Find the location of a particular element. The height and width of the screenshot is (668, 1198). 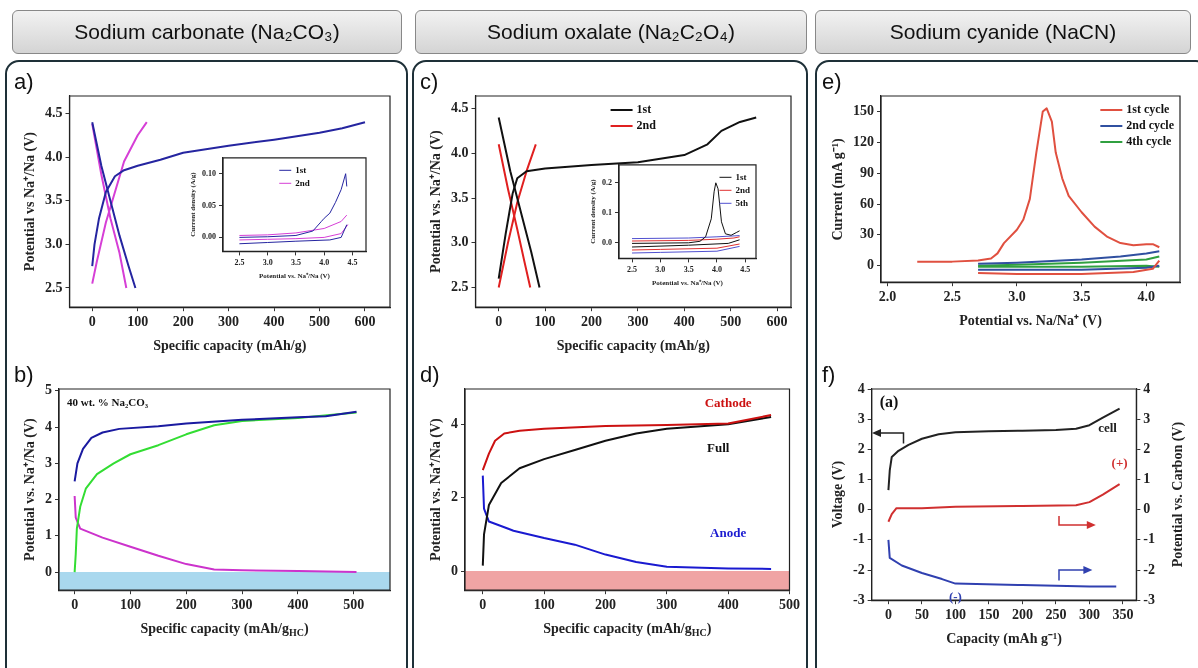

text: Anode is located at coordinates (728, 532).